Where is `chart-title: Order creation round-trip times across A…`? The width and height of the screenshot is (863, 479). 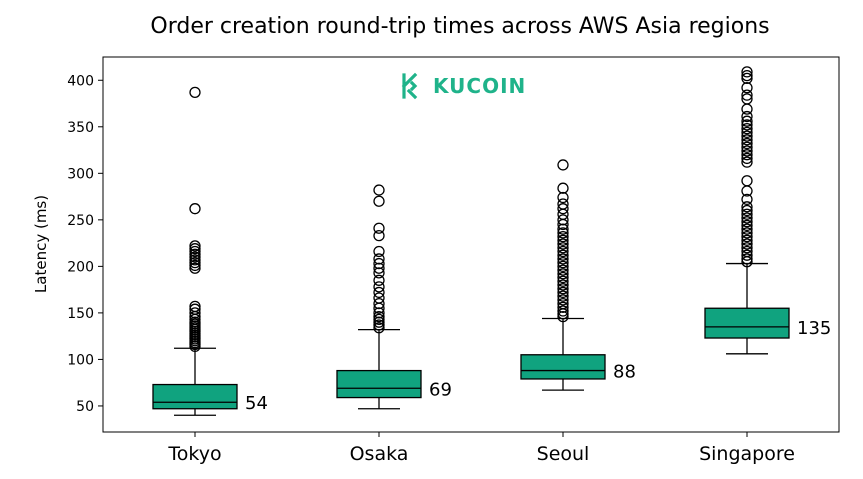
chart-title: Order creation round-trip times across A… is located at coordinates (459, 26).